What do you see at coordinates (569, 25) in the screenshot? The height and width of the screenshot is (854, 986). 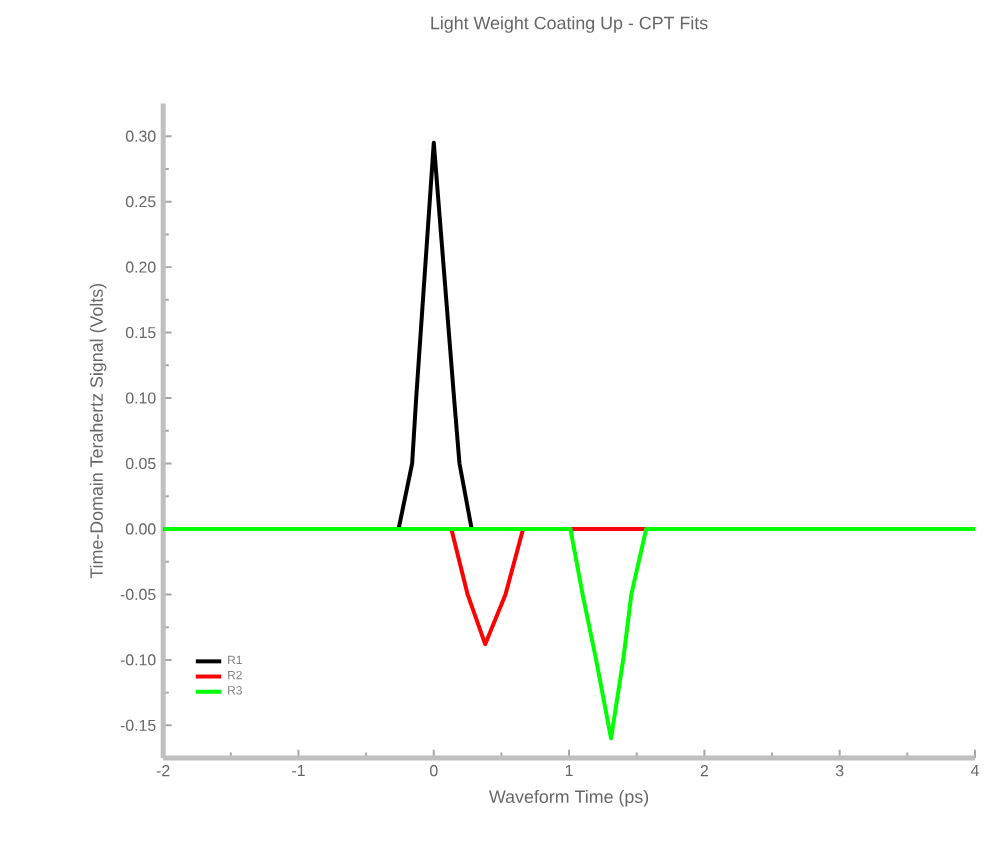 I see `chart-title: Light Weight Coating Up - CPT Fits` at bounding box center [569, 25].